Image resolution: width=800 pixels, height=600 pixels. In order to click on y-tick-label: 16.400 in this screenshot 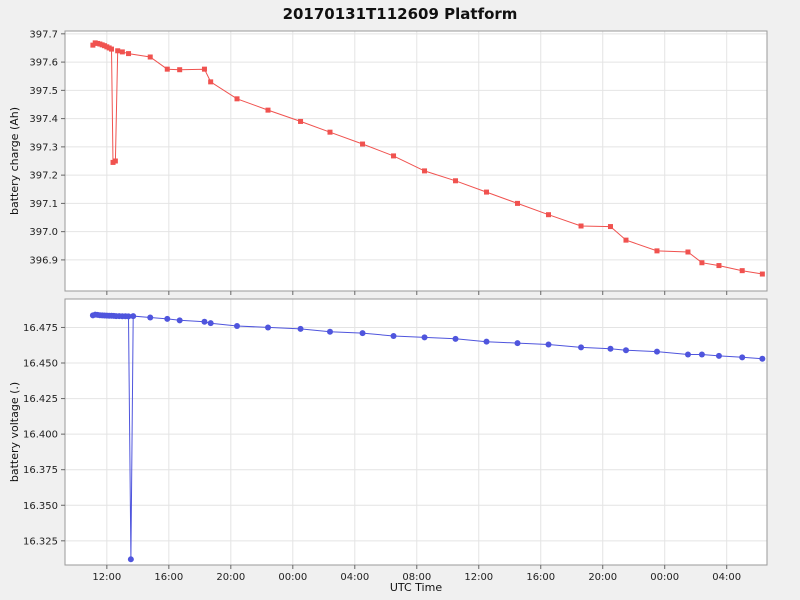, I will do `click(40, 435)`.